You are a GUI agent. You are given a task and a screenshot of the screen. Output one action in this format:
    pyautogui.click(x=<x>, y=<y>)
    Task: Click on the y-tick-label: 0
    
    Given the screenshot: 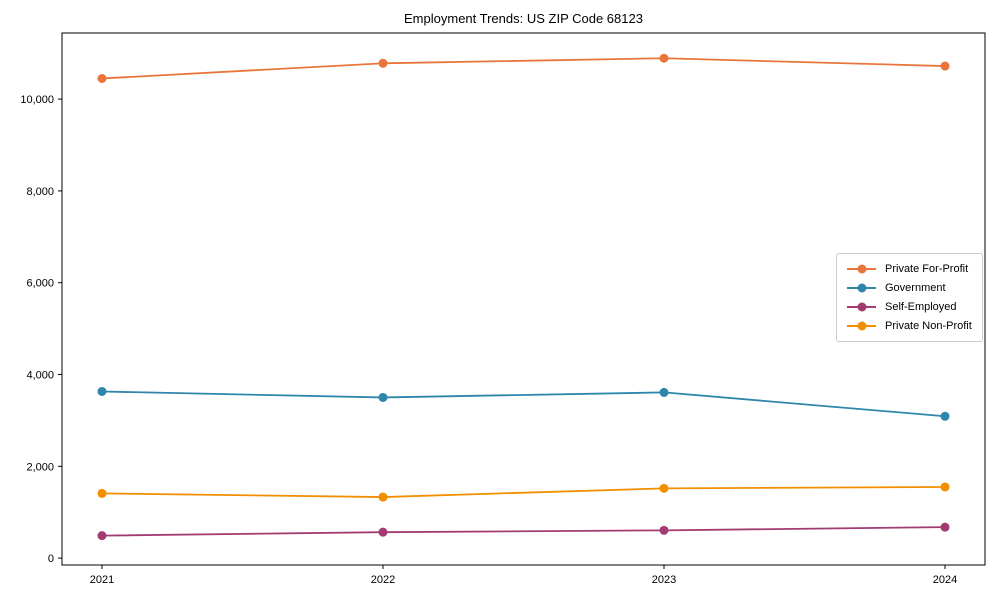 What is the action you would take?
    pyautogui.click(x=51, y=559)
    